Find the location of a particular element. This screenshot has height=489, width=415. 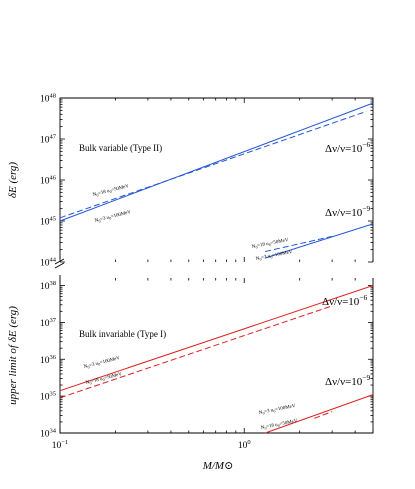

y-tick-label-exp: 37 is located at coordinates (53, 320).